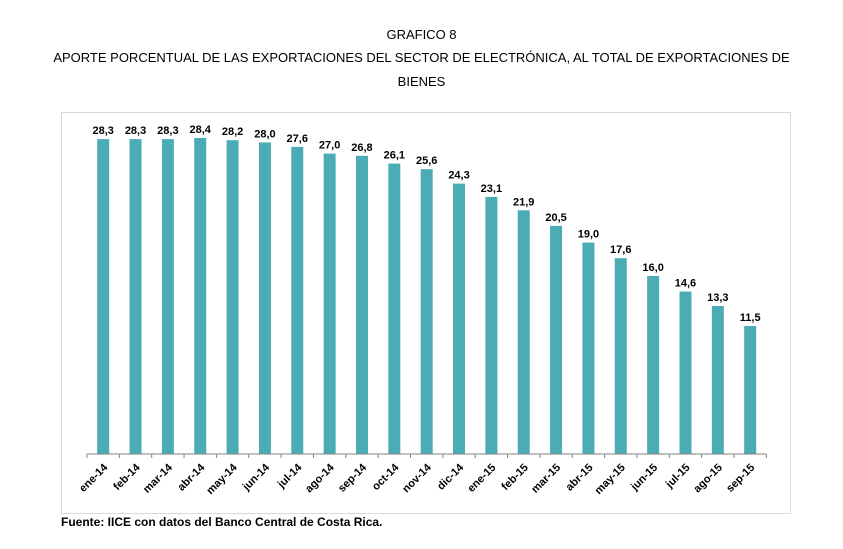 This screenshot has width=843, height=549. I want to click on data-label-oct-14: 26,1, so click(394, 156).